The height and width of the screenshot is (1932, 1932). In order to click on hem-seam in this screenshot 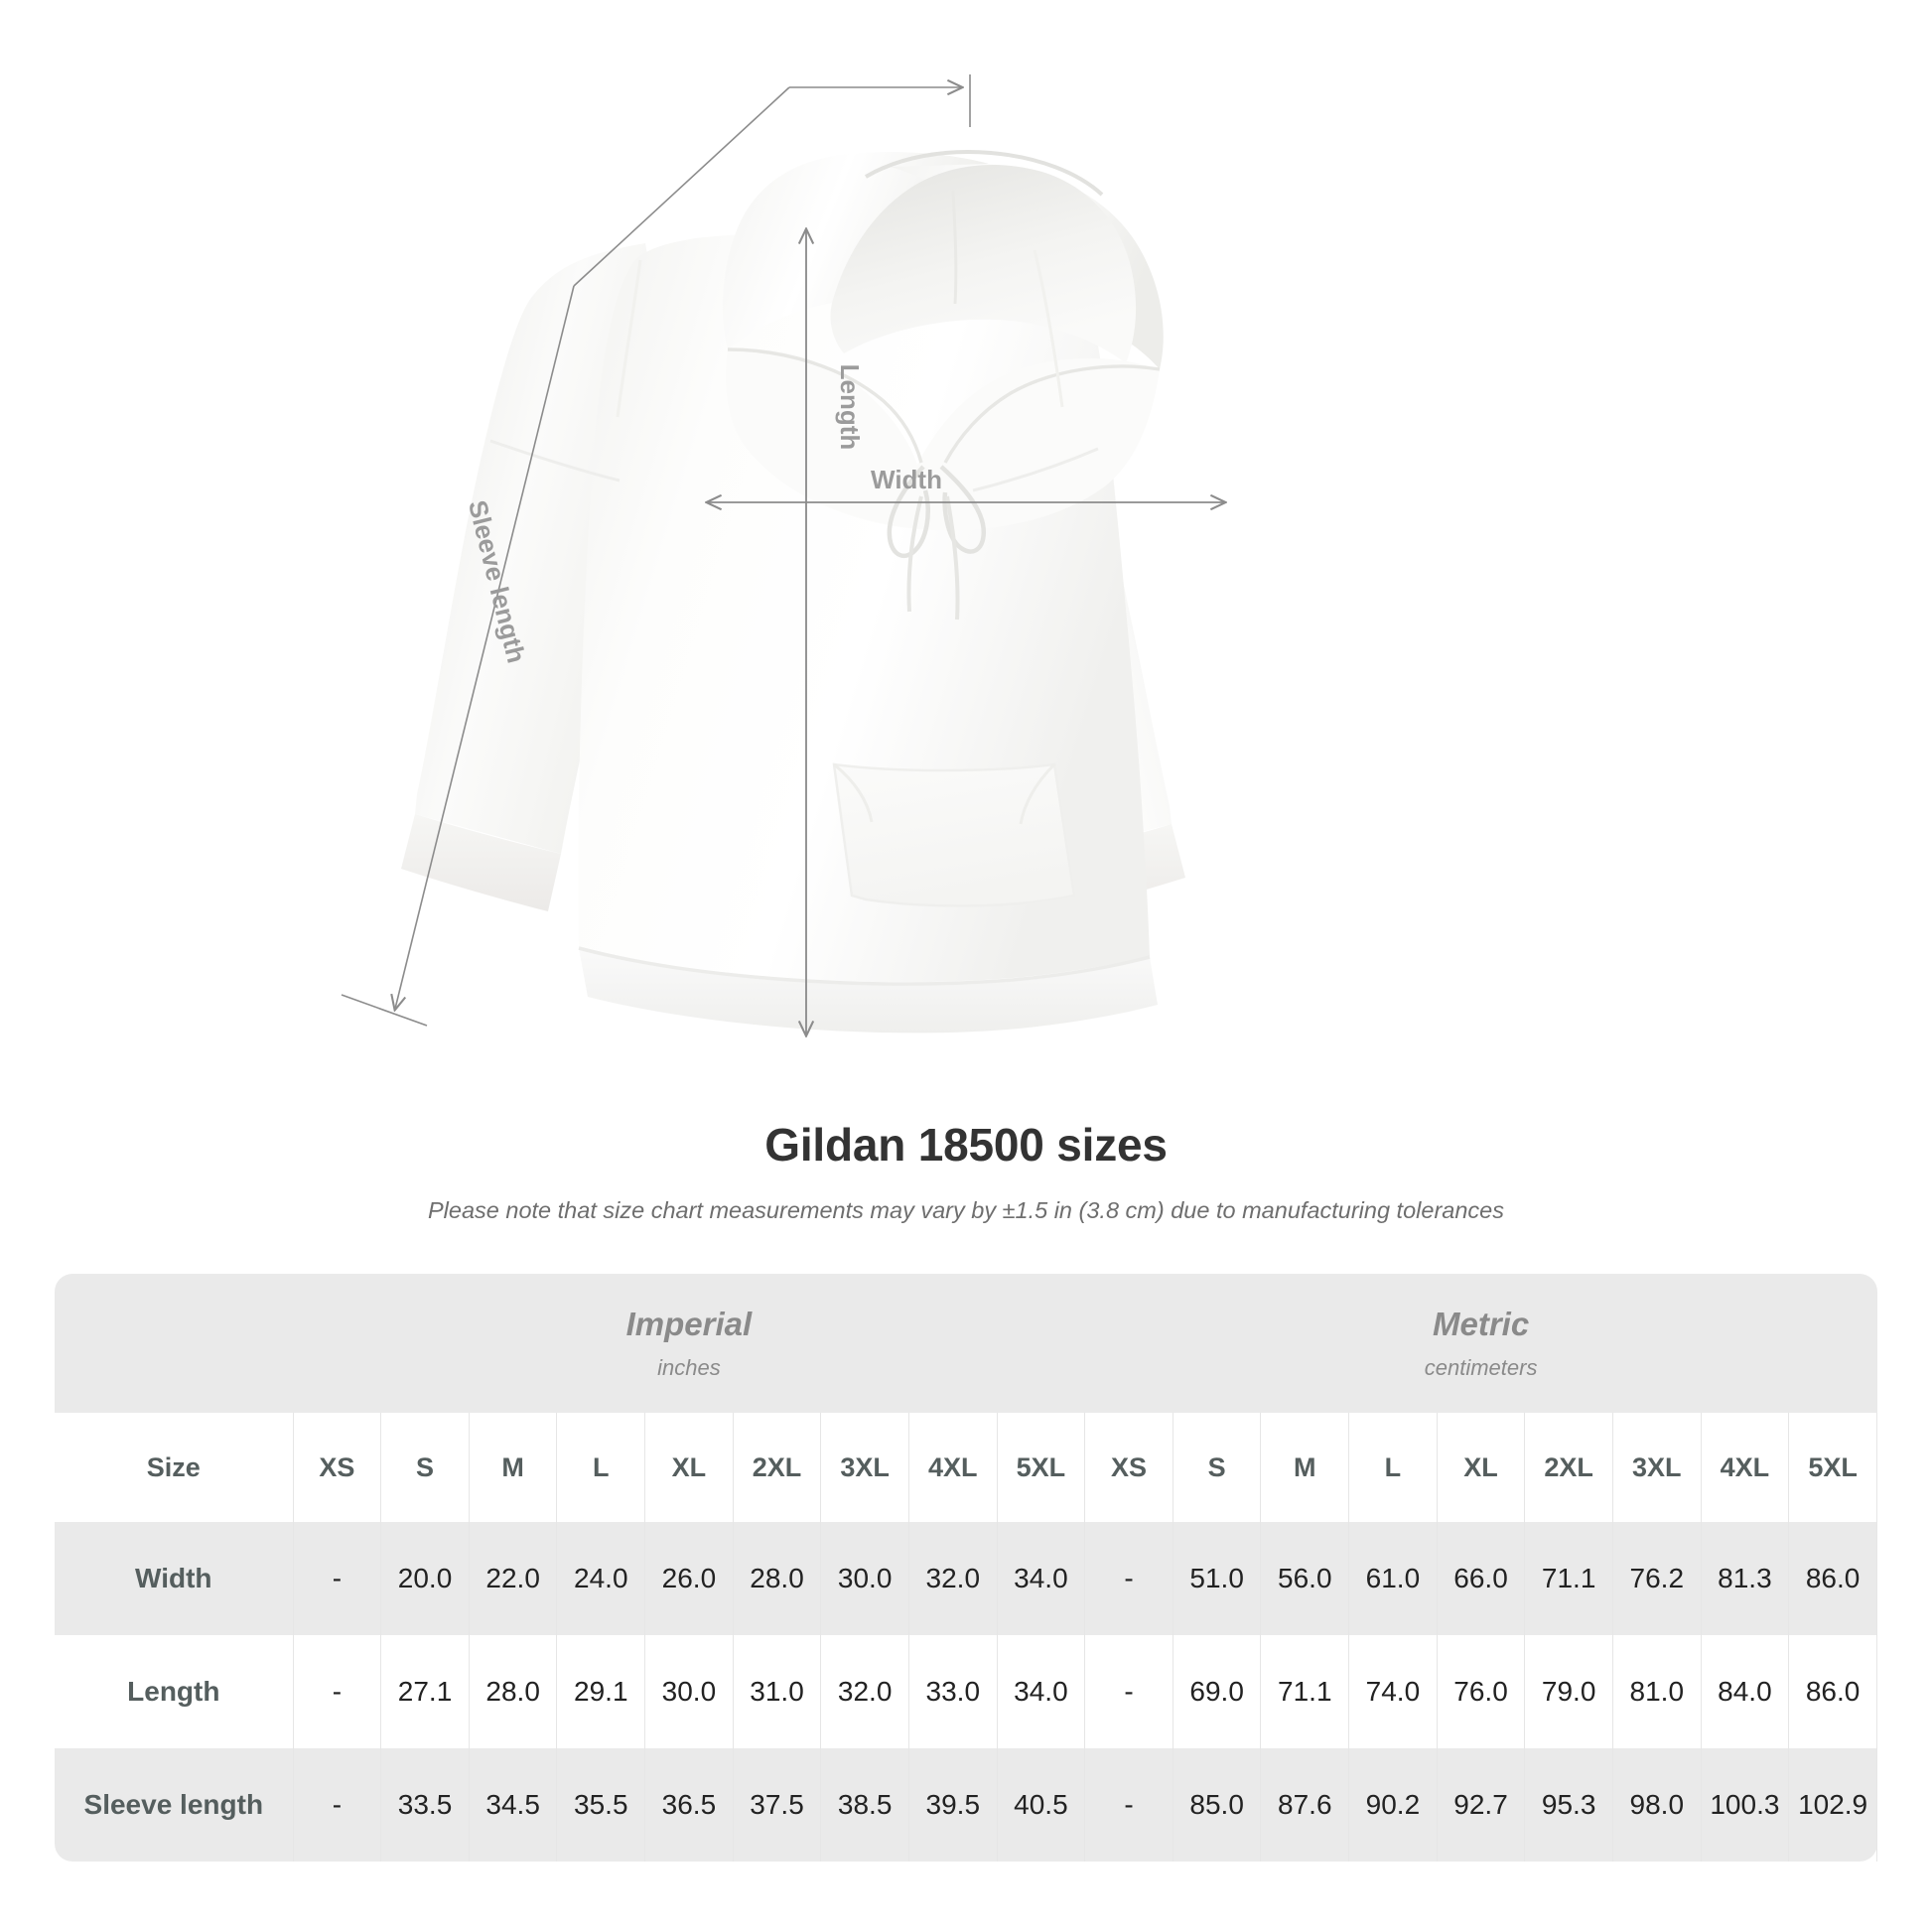, I will do `click(865, 966)`.